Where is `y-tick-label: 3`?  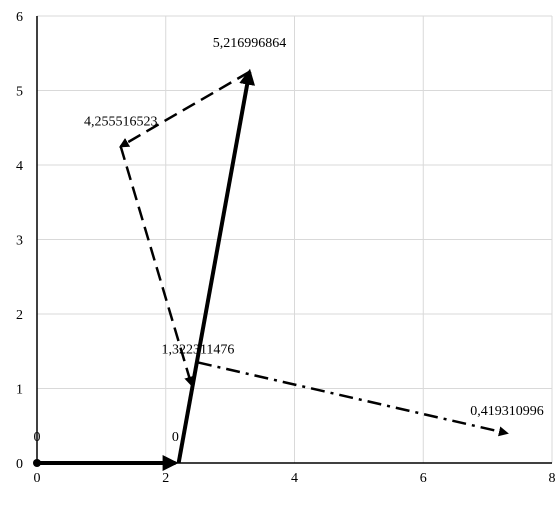 y-tick-label: 3 is located at coordinates (19, 241).